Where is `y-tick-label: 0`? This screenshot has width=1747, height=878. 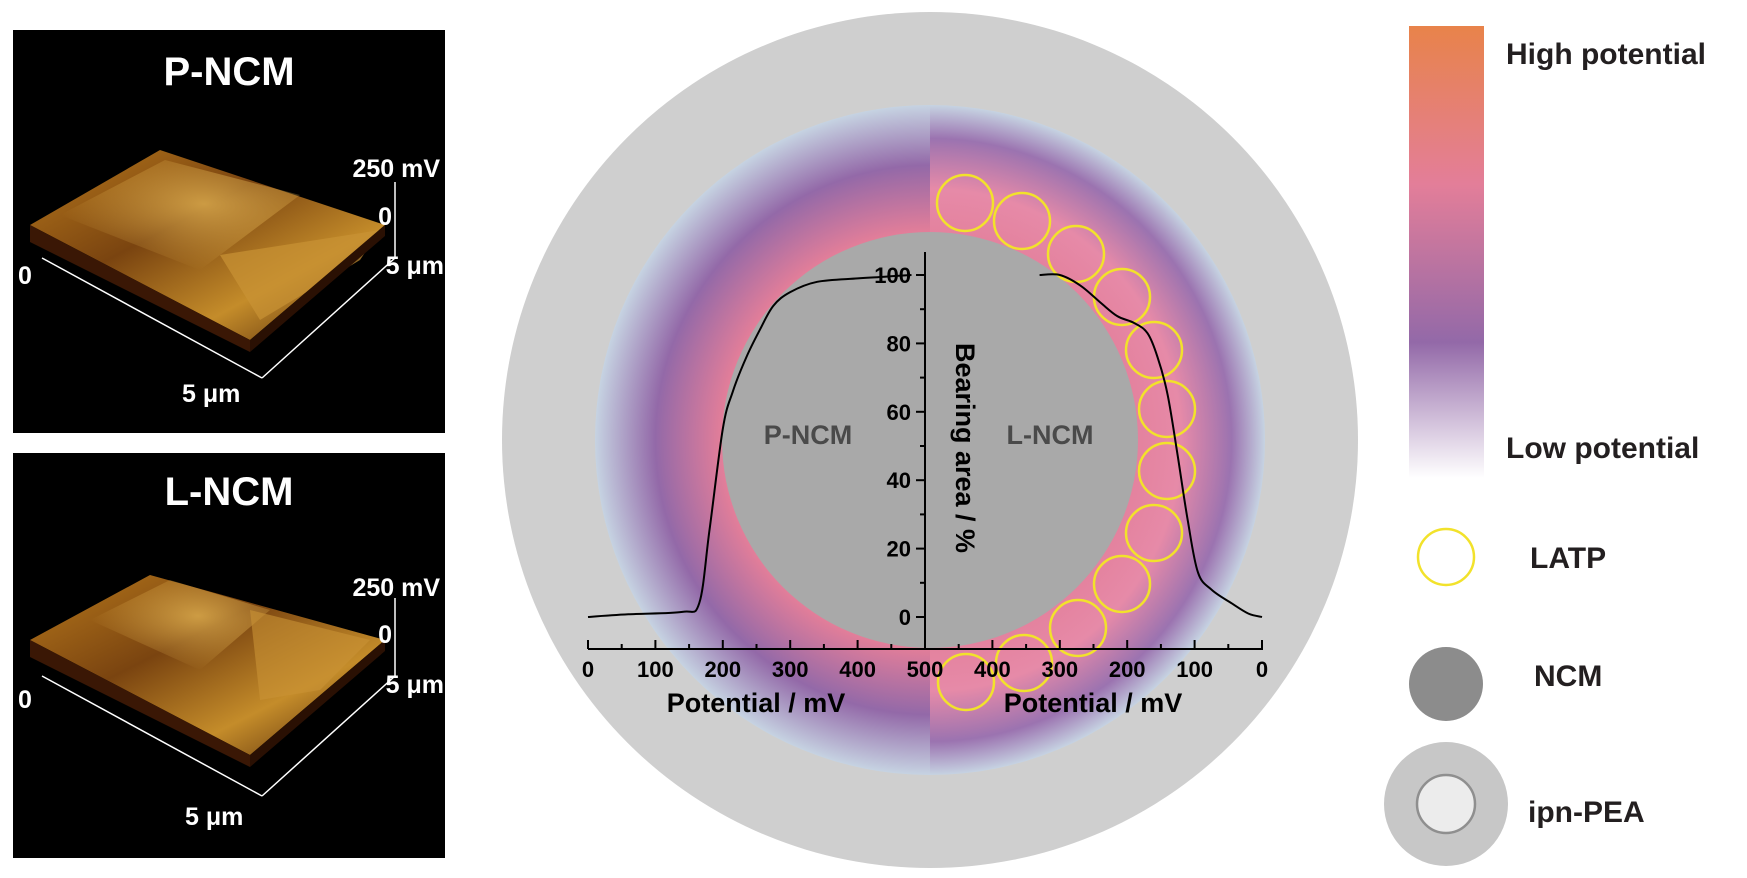 y-tick-label: 0 is located at coordinates (905, 617).